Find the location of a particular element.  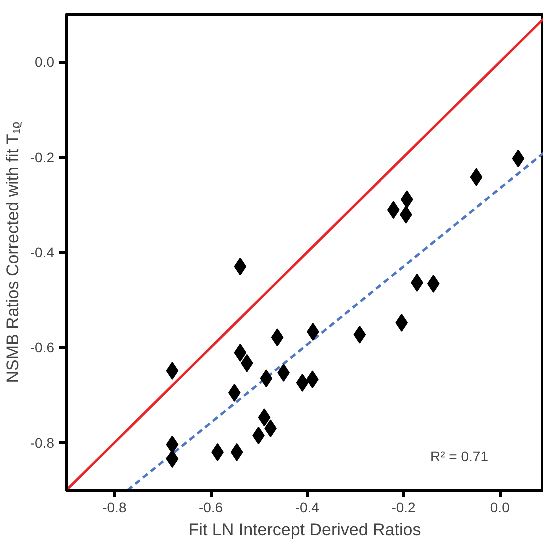

x-tick-label: -0.6 is located at coordinates (211, 508).